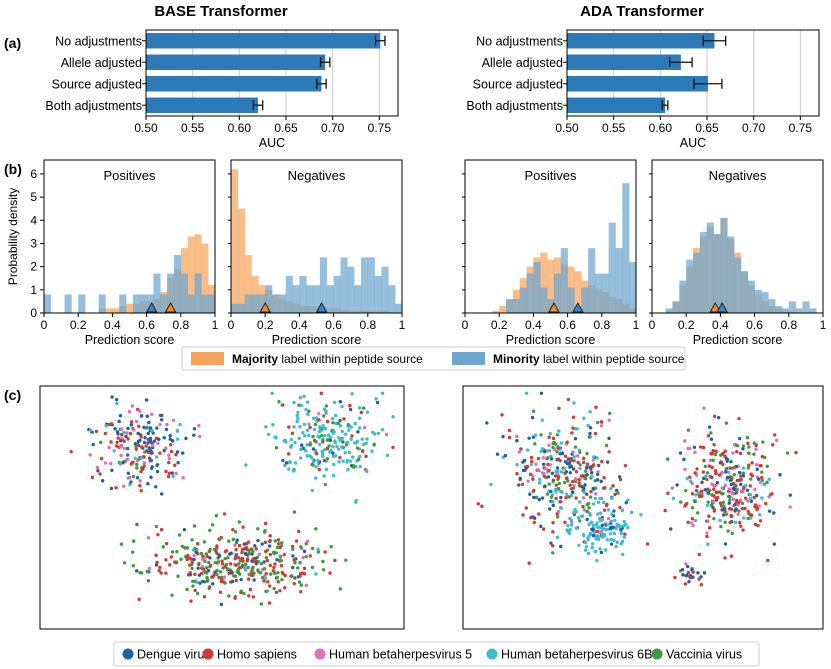 This screenshot has height=669, width=831. Describe the element at coordinates (265, 307) in the screenshot. I see `majority-mean-marker` at that location.